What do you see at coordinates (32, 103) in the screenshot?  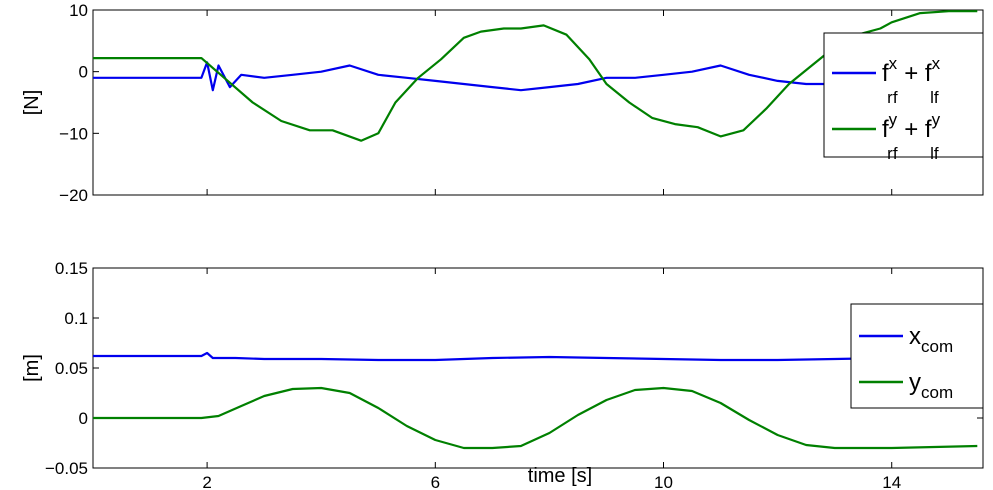 I see `y-axis-label: [N]` at bounding box center [32, 103].